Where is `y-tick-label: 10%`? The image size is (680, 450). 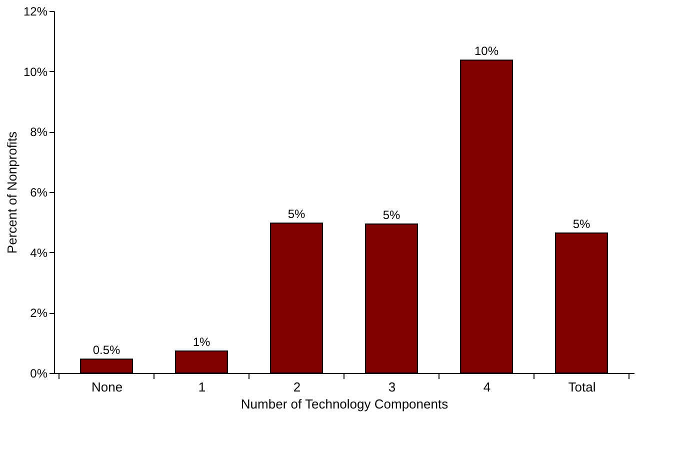
y-tick-label: 10% is located at coordinates (35, 71).